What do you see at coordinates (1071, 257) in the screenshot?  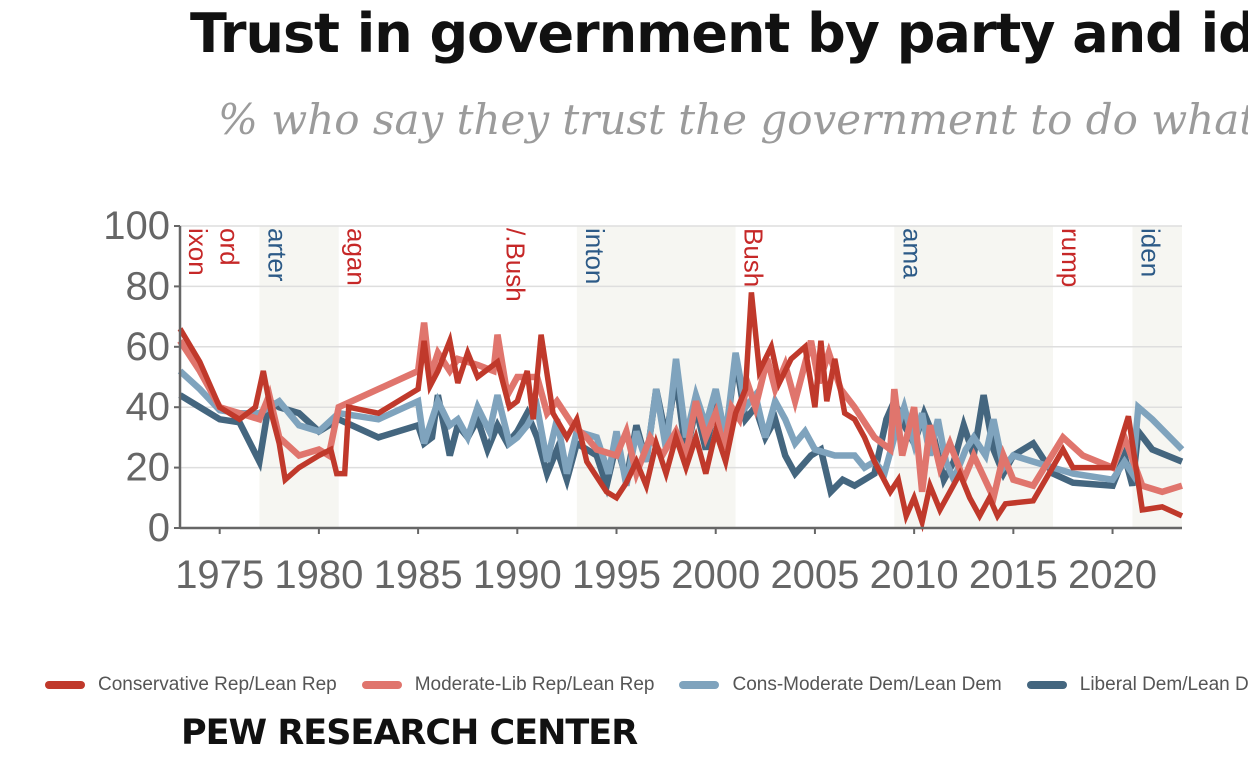 I see `admin-label: rump` at bounding box center [1071, 257].